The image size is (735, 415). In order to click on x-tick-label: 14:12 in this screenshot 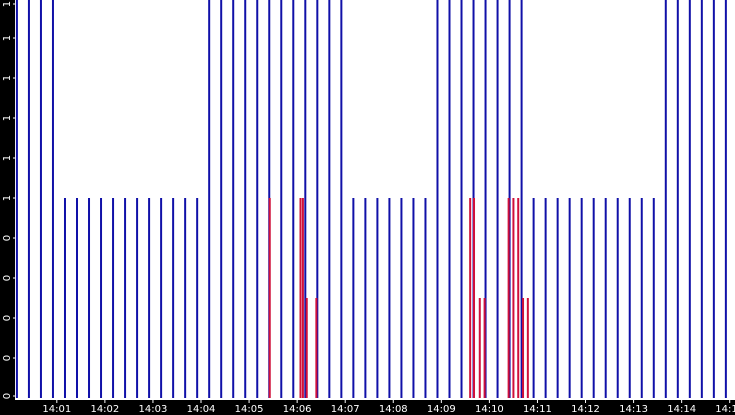, I will do `click(585, 409)`.